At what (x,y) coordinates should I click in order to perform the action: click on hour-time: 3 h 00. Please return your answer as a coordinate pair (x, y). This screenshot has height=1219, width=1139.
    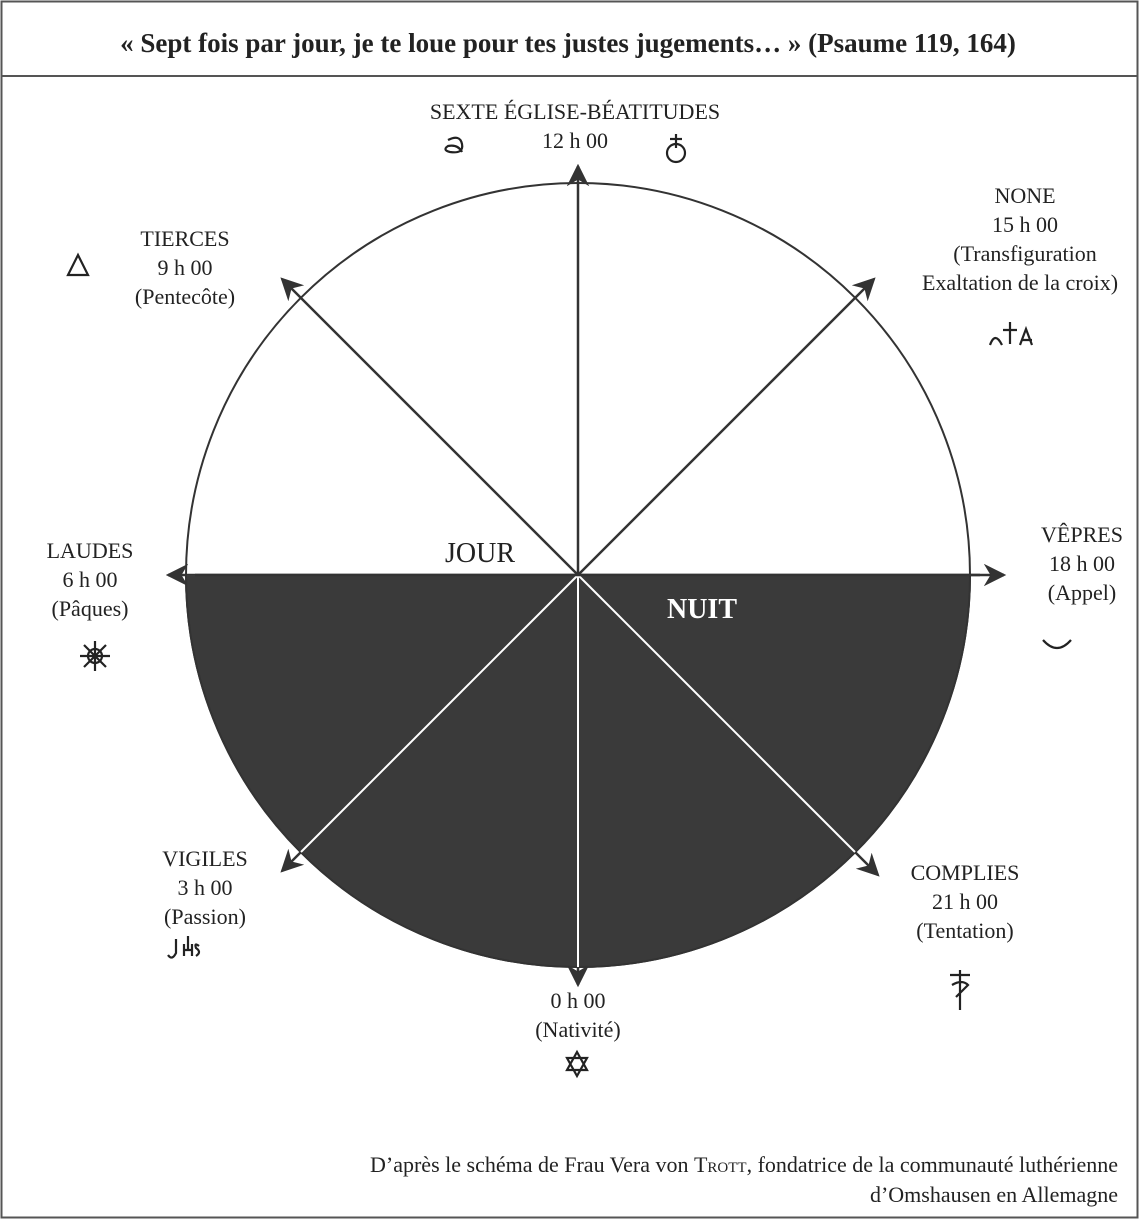
    Looking at the image, I should click on (205, 887).